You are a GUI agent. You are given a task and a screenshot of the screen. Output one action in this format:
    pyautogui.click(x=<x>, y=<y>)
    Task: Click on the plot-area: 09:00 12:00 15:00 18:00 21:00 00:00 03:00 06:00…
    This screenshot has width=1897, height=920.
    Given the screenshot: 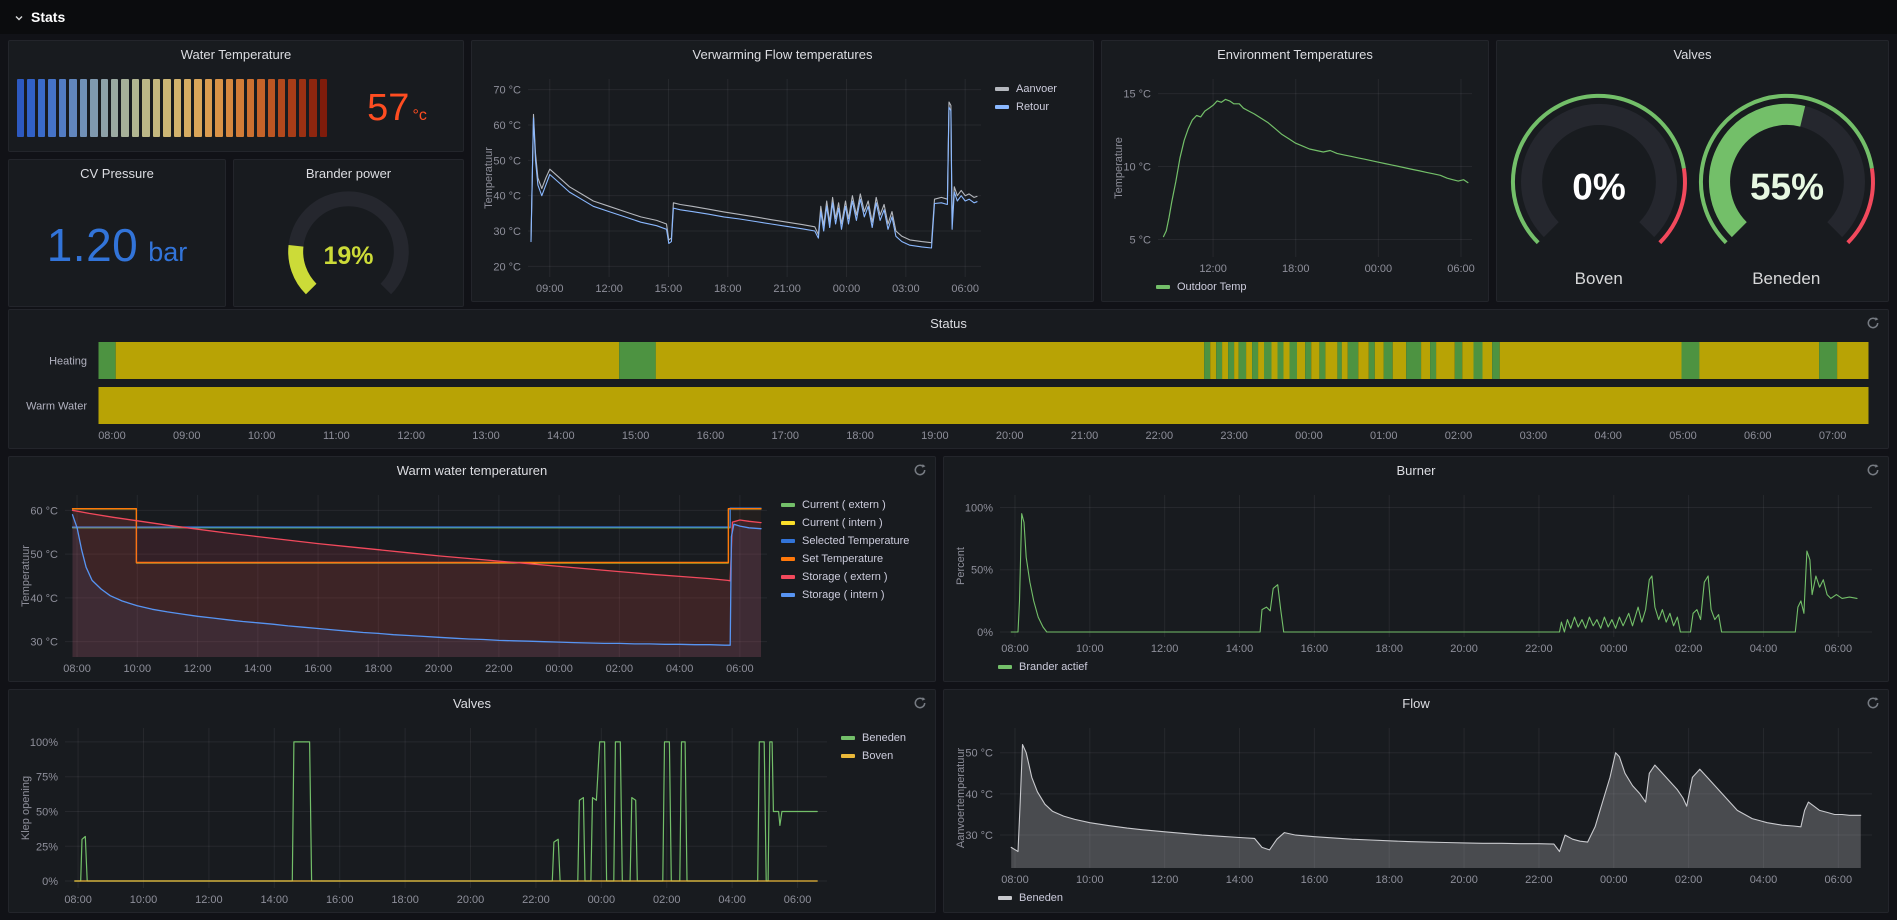 What is the action you would take?
    pyautogui.click(x=734, y=183)
    